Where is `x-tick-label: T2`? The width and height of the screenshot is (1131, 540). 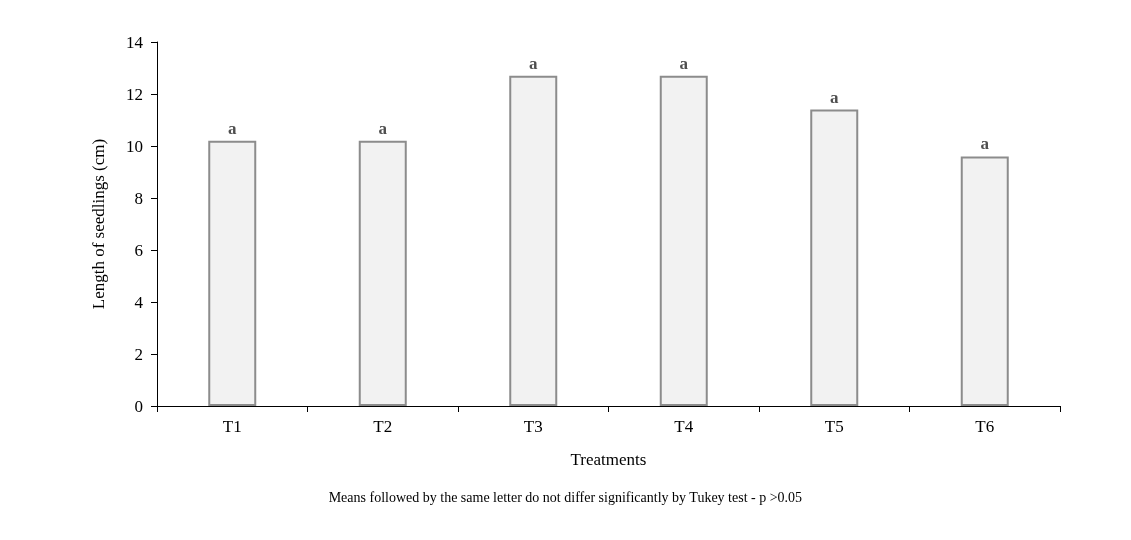
x-tick-label: T2 is located at coordinates (383, 426).